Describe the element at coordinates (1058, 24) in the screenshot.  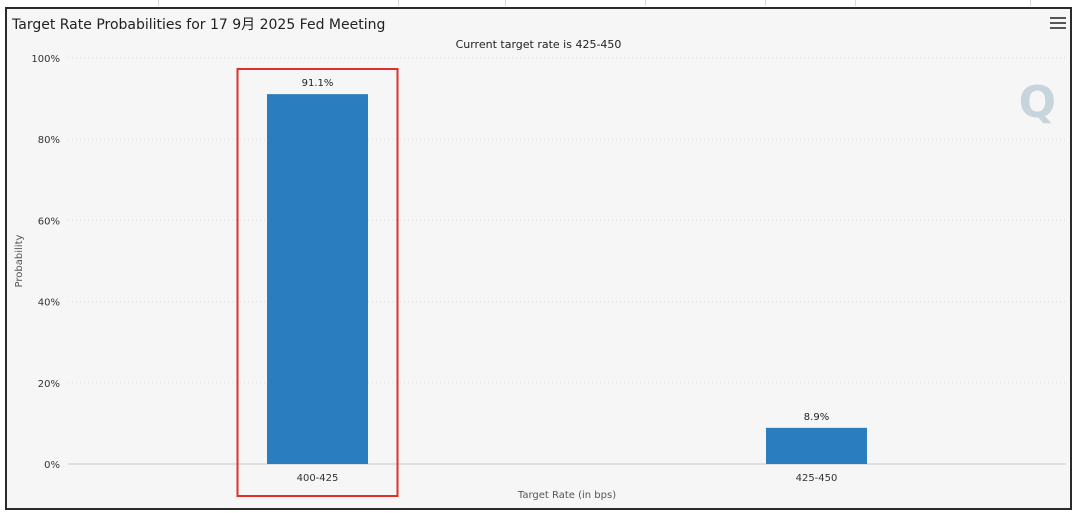
I see `hamburger-menu-icon` at that location.